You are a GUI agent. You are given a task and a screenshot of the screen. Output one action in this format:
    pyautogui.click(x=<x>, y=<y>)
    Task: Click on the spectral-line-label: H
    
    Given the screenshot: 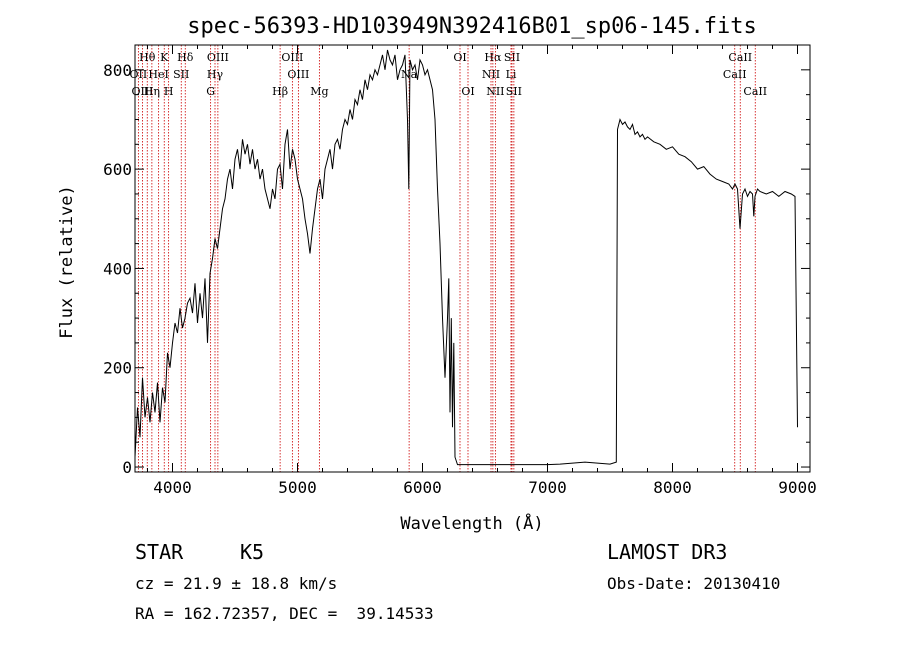 What is the action you would take?
    pyautogui.click(x=169, y=91)
    